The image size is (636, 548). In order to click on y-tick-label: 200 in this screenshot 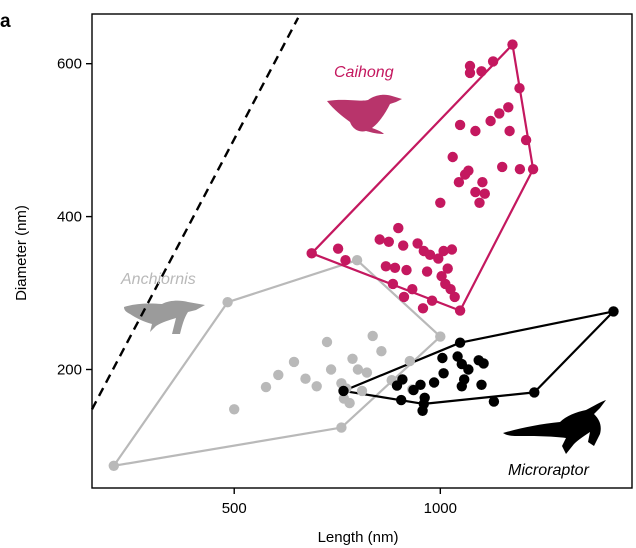, I will do `click(69, 370)`.